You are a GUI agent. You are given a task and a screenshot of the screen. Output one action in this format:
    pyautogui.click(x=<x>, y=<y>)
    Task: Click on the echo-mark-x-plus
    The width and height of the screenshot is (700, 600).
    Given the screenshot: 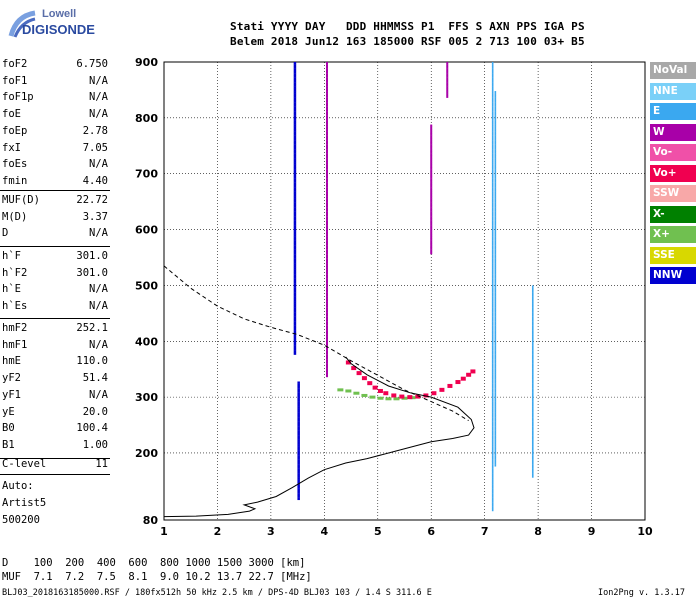 What is the action you would take?
    pyautogui.click(x=356, y=393)
    